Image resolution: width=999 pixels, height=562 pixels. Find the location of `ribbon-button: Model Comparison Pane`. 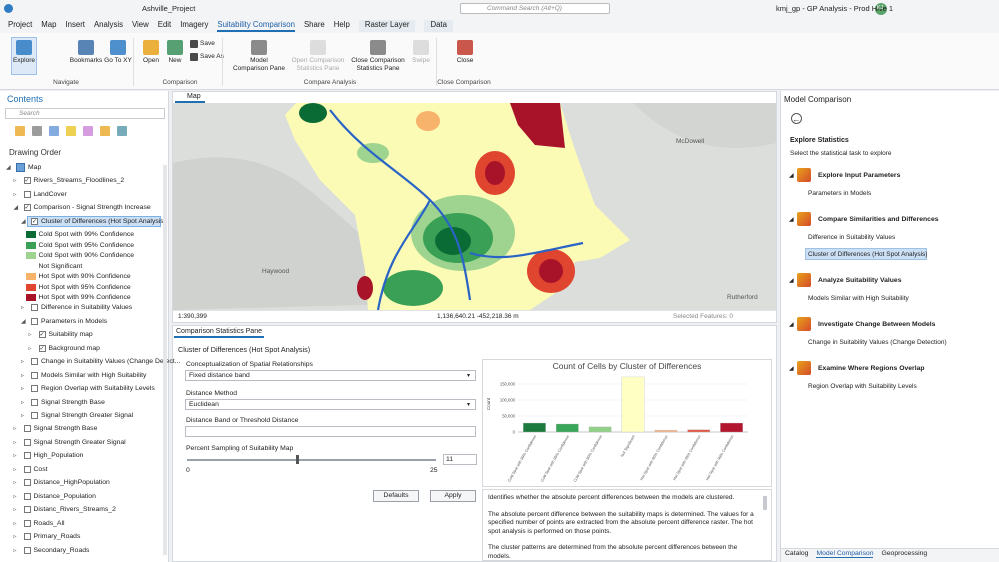

ribbon-button: Model Comparison Pane is located at coordinates (259, 64).